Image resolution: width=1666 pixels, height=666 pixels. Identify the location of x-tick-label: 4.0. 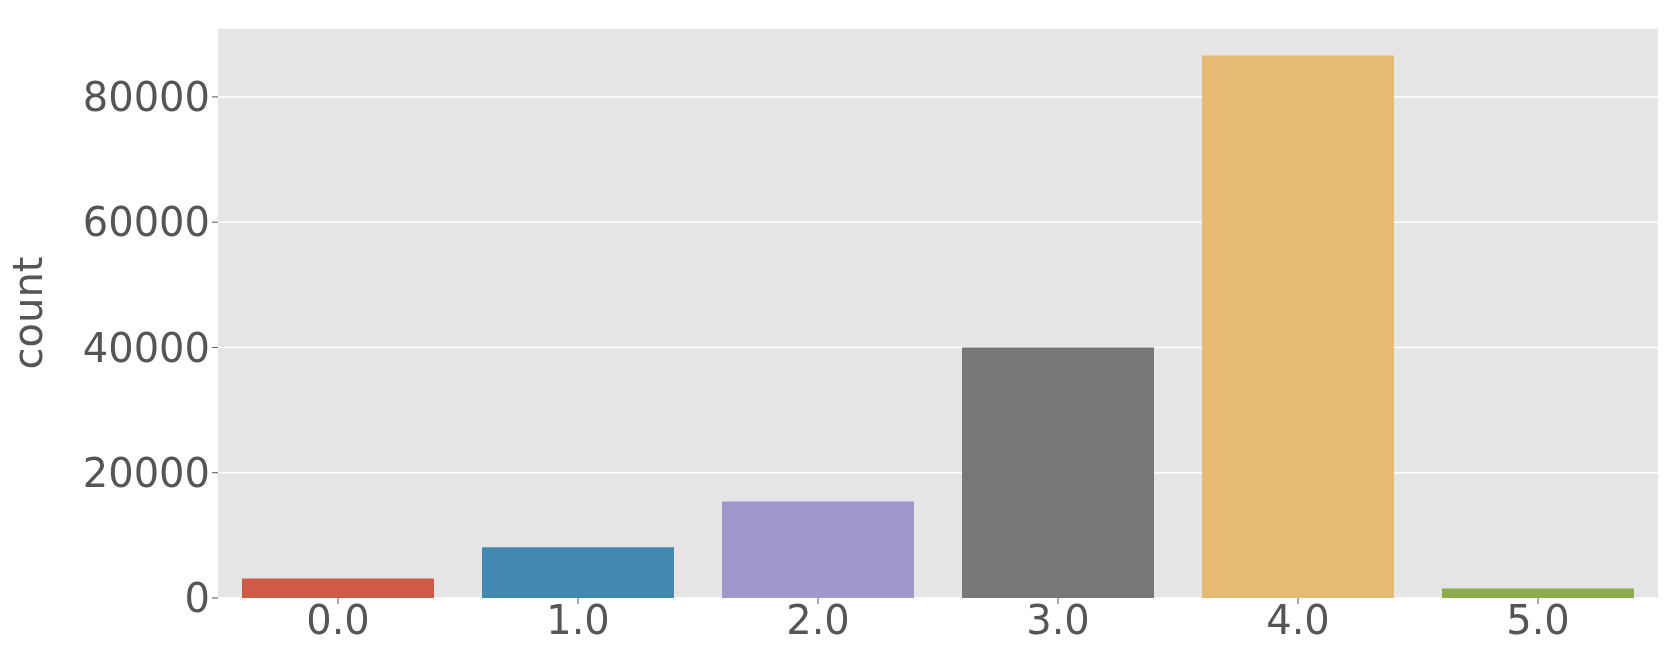
(1298, 620).